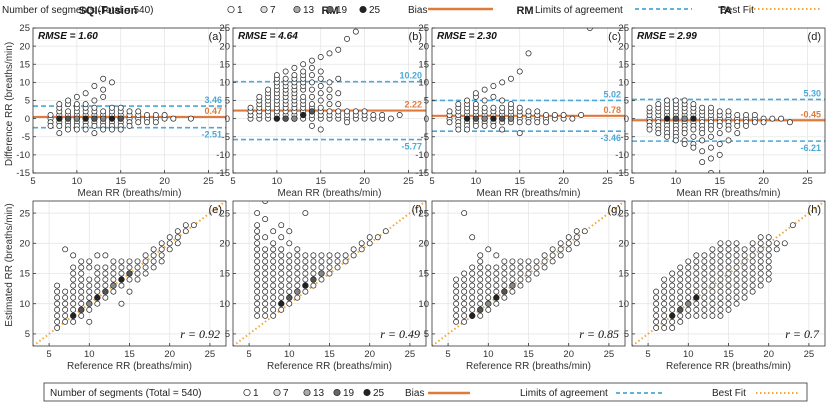 The height and width of the screenshot is (407, 831). I want to click on y-tick-label: 25, so click(423, 28).